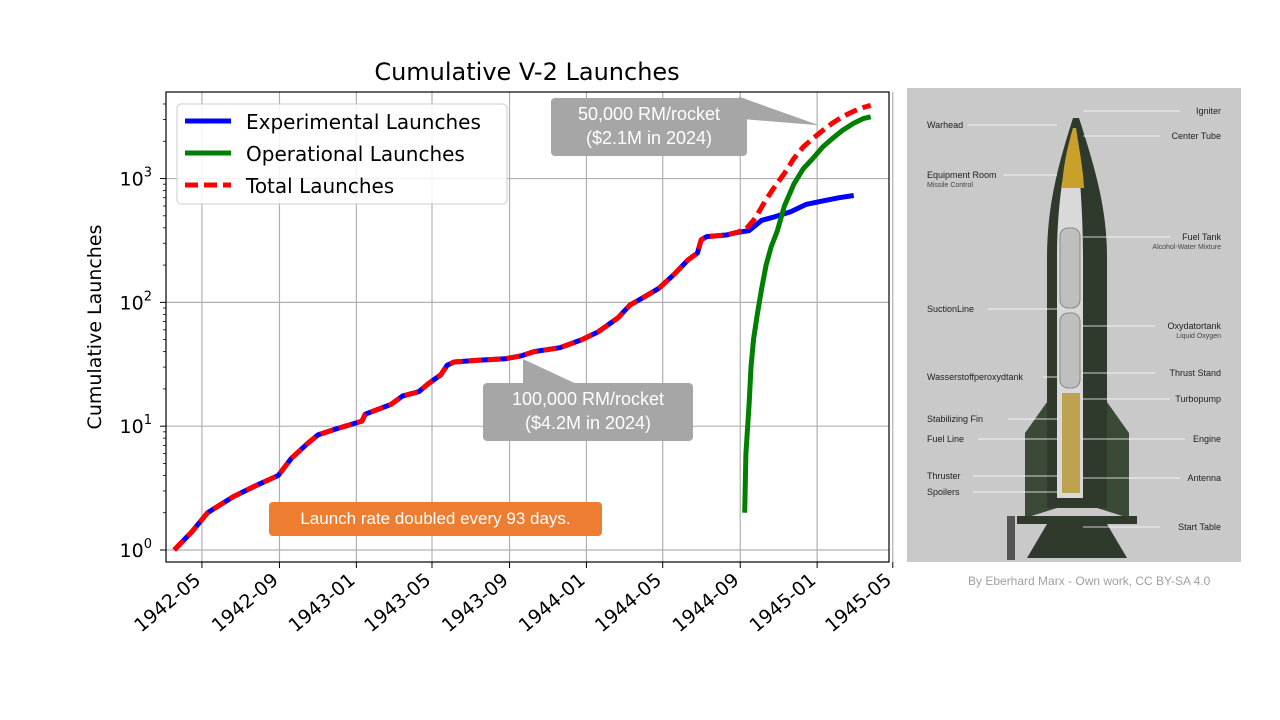 The height and width of the screenshot is (720, 1280). What do you see at coordinates (1070, 268) in the screenshot?
I see `rocket-fuel-tank` at bounding box center [1070, 268].